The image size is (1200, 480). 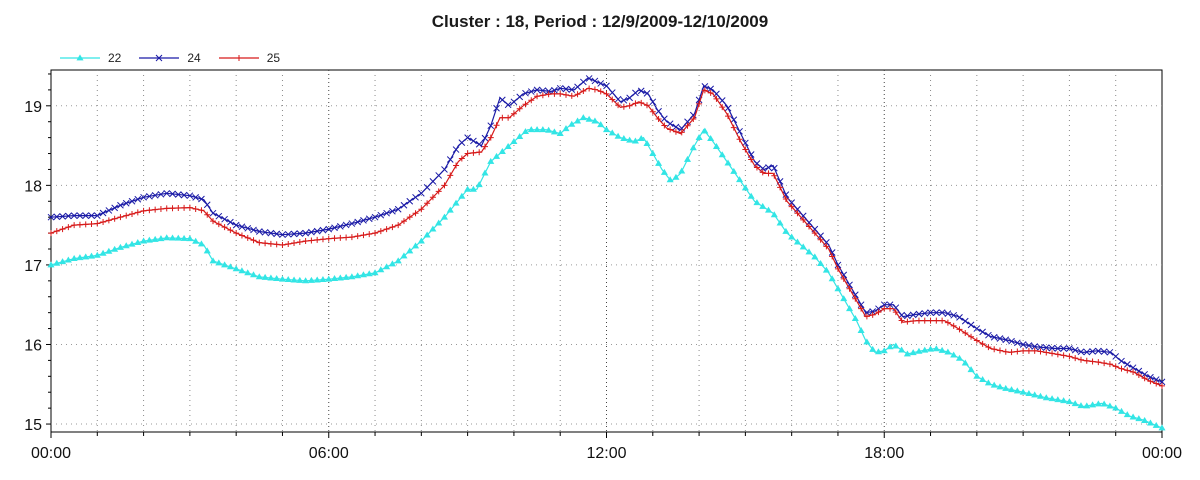 What do you see at coordinates (1162, 453) in the screenshot?
I see `x-tick-label: 00:00` at bounding box center [1162, 453].